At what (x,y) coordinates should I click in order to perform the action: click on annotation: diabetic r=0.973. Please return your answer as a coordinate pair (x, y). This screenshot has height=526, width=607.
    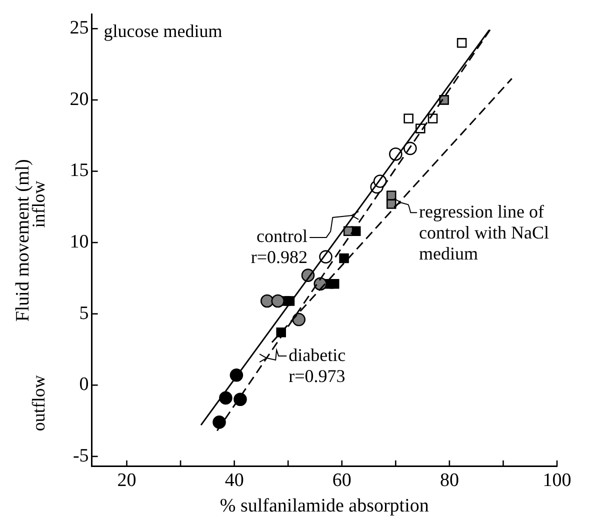
    Looking at the image, I should click on (317, 365).